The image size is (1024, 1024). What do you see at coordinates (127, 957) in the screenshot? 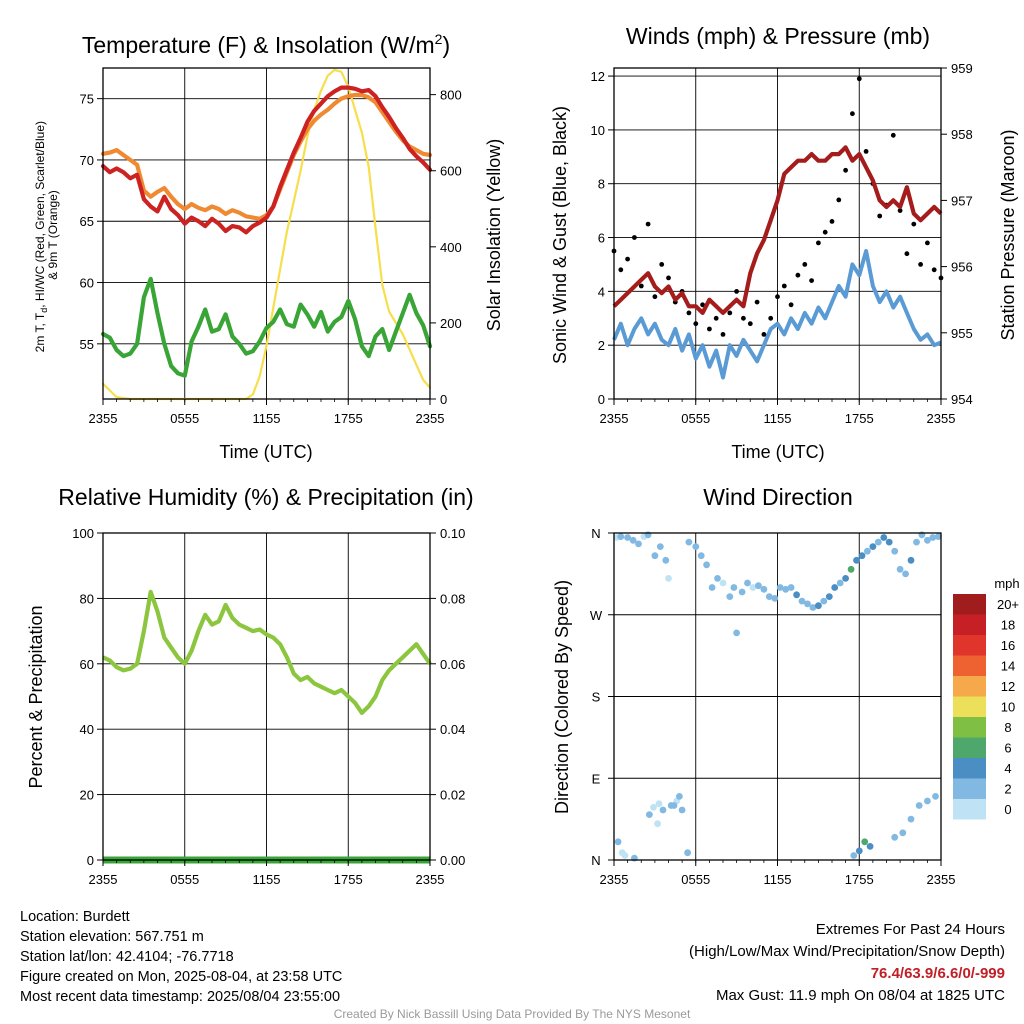
I see `station-latlon: Station lat/lon: 42.4104; -76.7718` at bounding box center [127, 957].